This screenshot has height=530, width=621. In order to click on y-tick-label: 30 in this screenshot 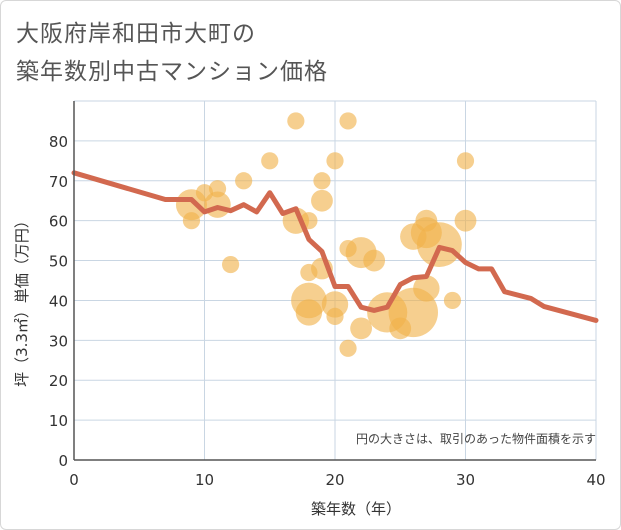, I will do `click(58, 341)`.